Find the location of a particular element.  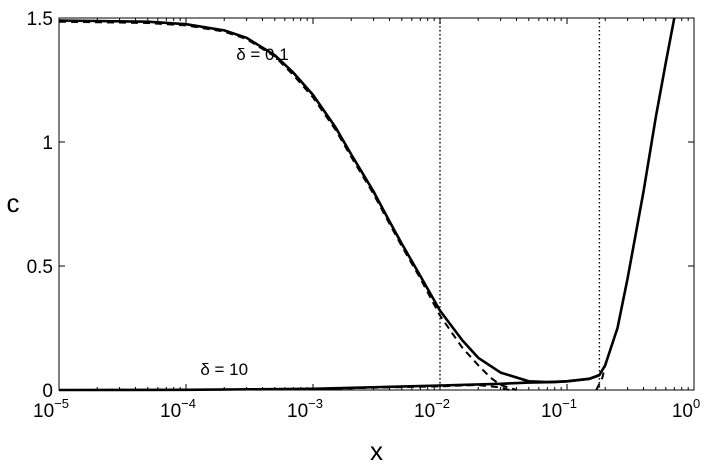

y-tick-labels: 0 0.5 1 1.5 is located at coordinates (40, 205).